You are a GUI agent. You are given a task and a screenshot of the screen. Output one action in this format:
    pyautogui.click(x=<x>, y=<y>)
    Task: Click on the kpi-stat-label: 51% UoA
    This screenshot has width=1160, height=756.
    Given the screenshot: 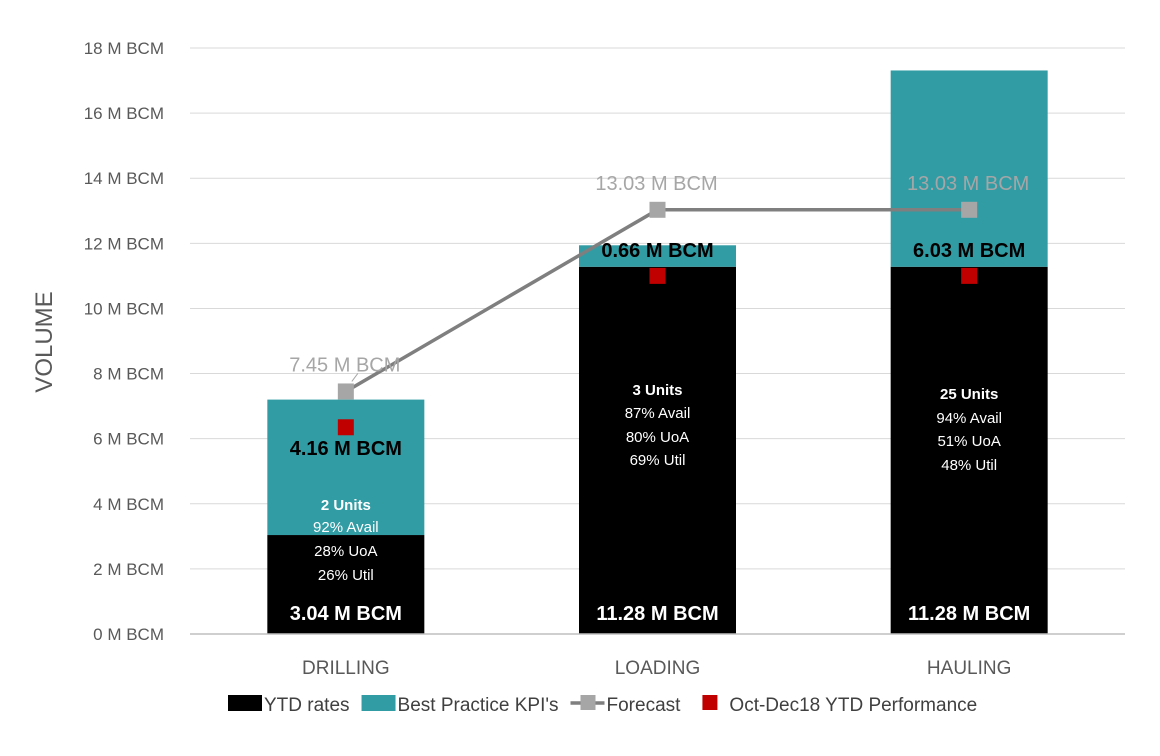 What is the action you would take?
    pyautogui.click(x=968, y=441)
    